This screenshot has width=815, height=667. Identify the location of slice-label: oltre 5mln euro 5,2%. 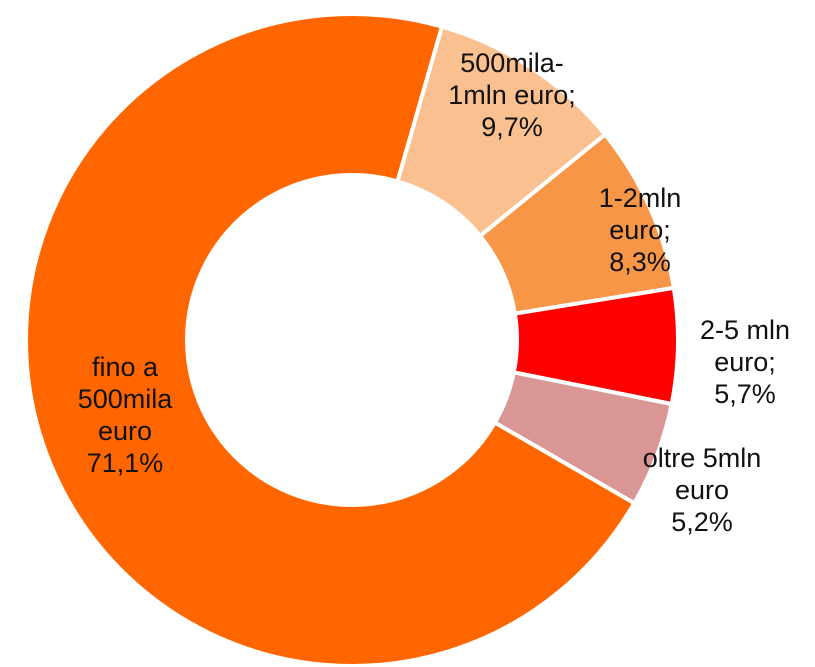
(702, 490).